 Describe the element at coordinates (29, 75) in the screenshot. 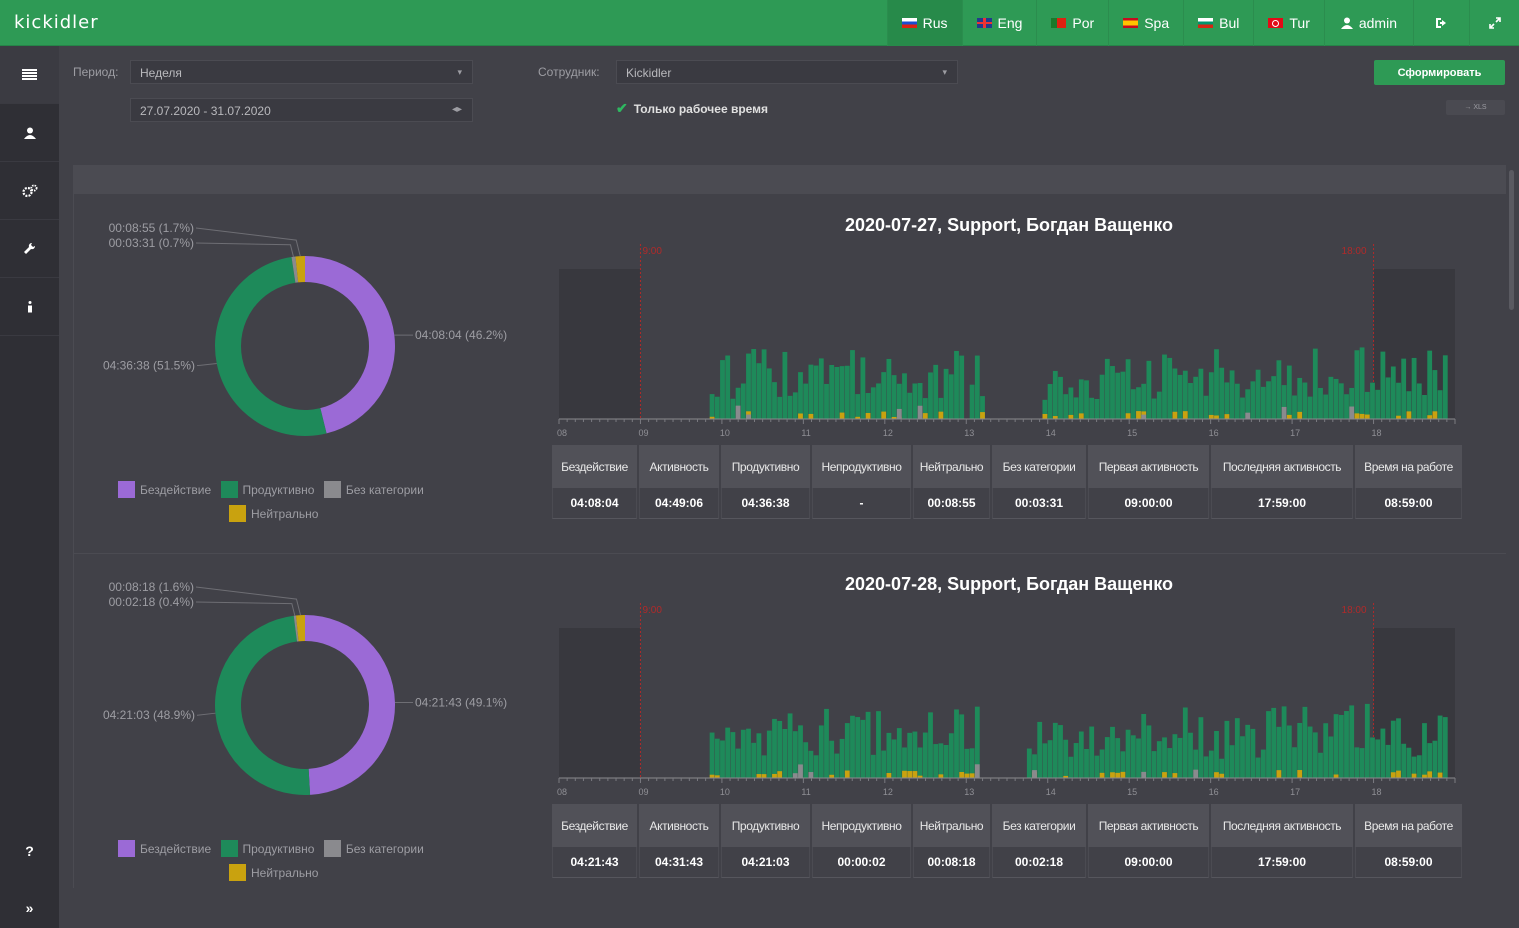

I see `sidebar-item-reports` at that location.